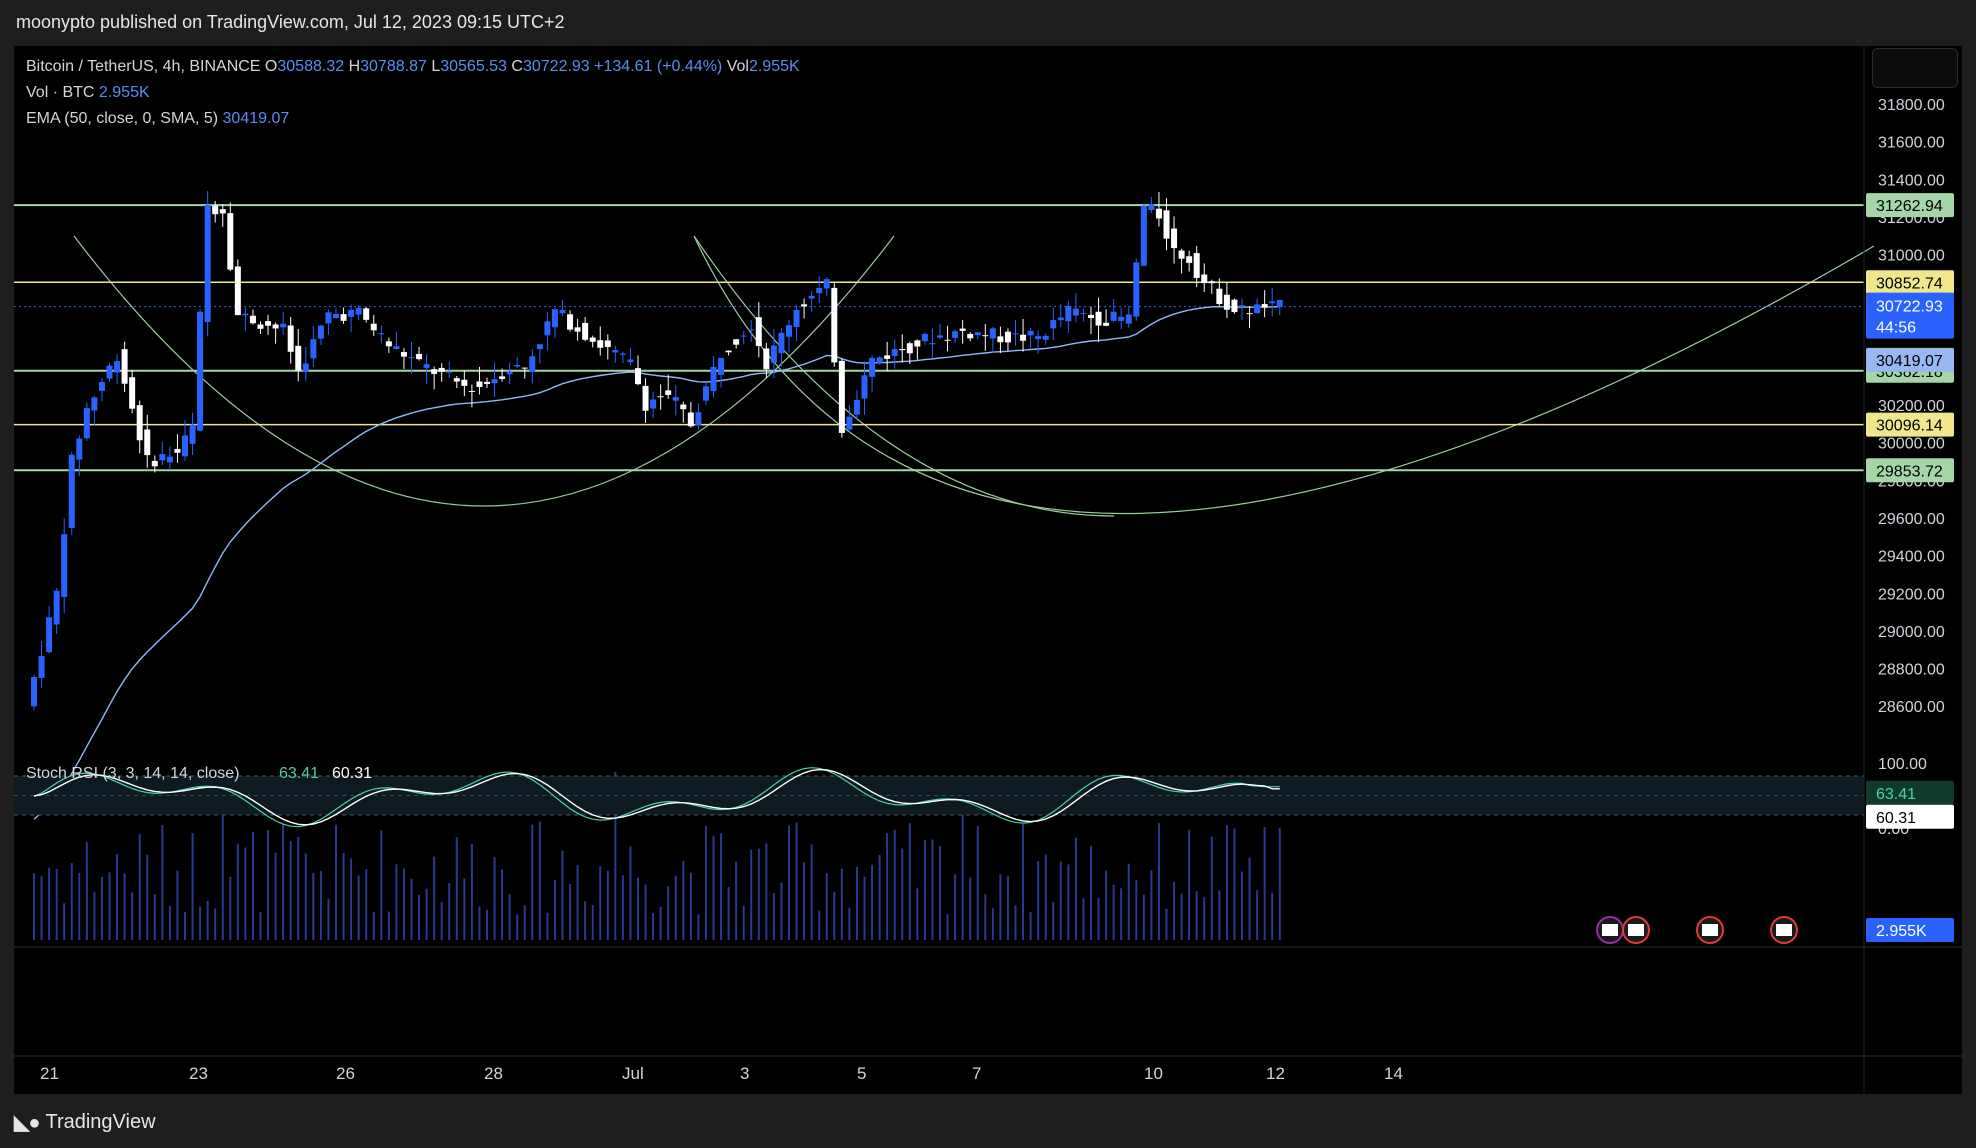 This screenshot has width=1976, height=1148. What do you see at coordinates (143, 66) in the screenshot?
I see `legend-symbol: Bitcoin / TetherUS, 4h, BINANCE` at bounding box center [143, 66].